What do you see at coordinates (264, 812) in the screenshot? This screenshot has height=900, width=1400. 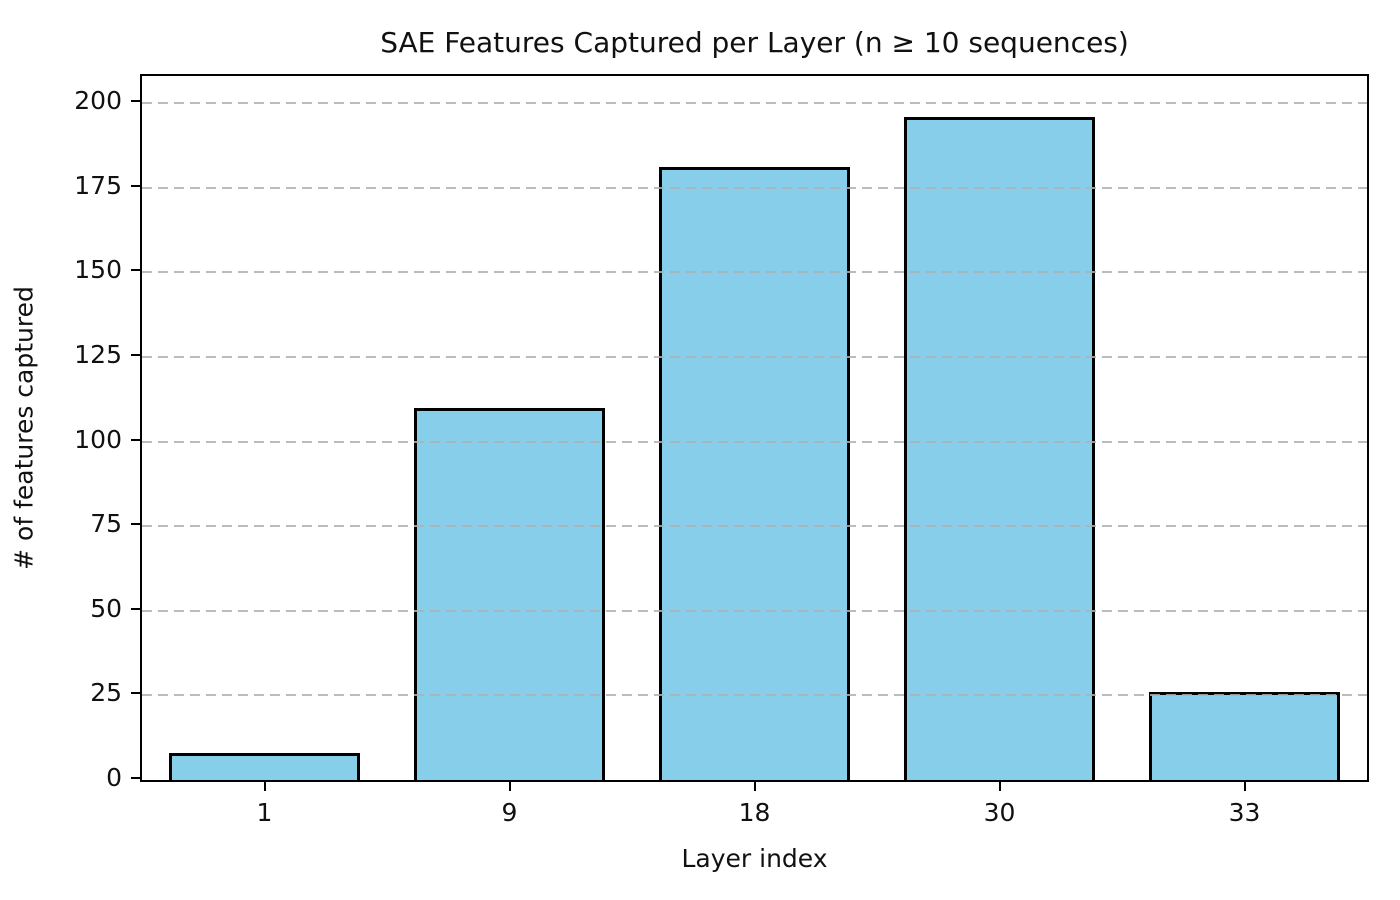 I see `x-tick-label-1: 1` at bounding box center [264, 812].